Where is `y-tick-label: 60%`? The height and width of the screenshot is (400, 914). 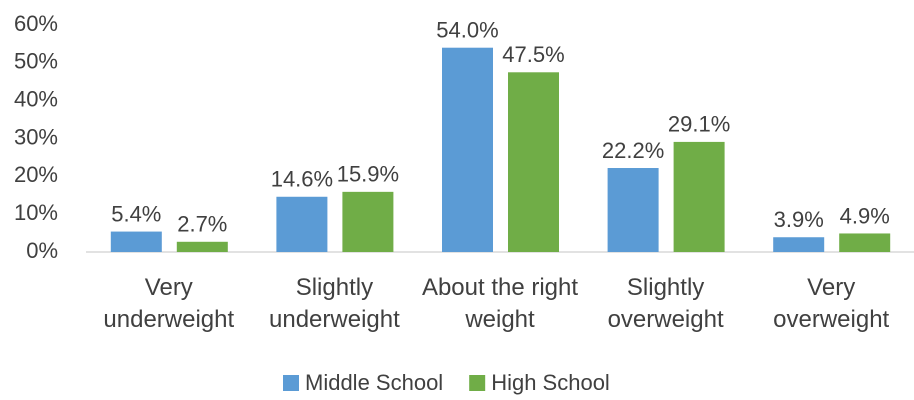
y-tick-label: 60% is located at coordinates (36, 23).